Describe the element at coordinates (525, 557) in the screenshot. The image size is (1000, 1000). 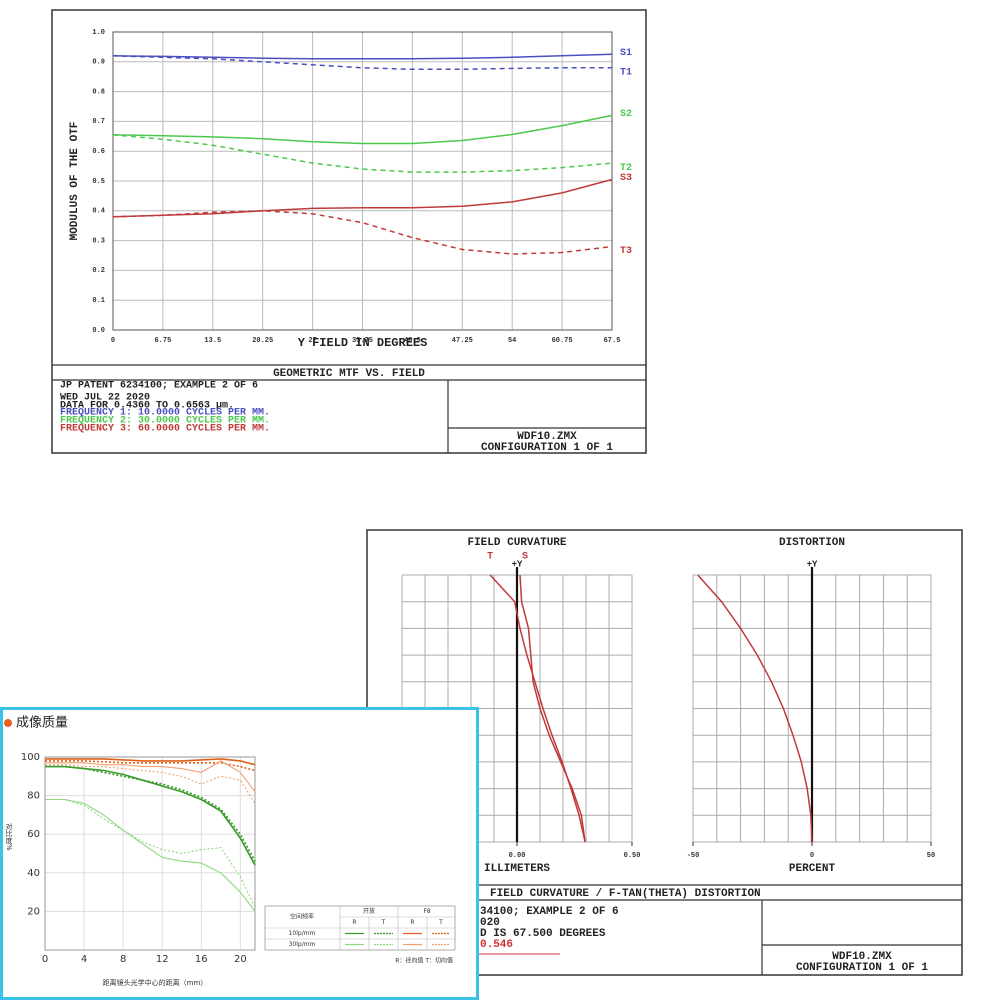
I see `series-label: S` at that location.